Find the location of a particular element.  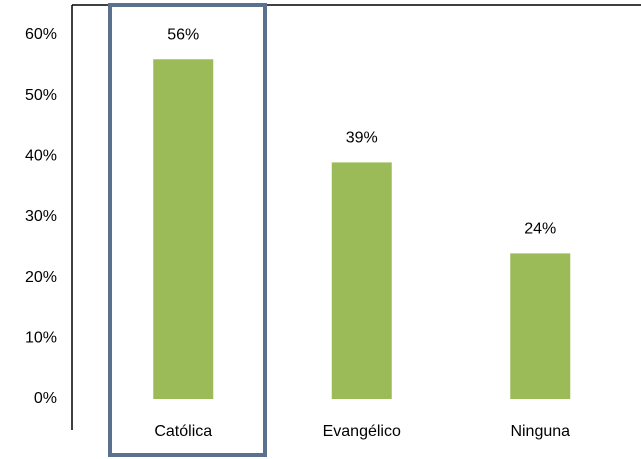

value-label: 39% is located at coordinates (362, 138).